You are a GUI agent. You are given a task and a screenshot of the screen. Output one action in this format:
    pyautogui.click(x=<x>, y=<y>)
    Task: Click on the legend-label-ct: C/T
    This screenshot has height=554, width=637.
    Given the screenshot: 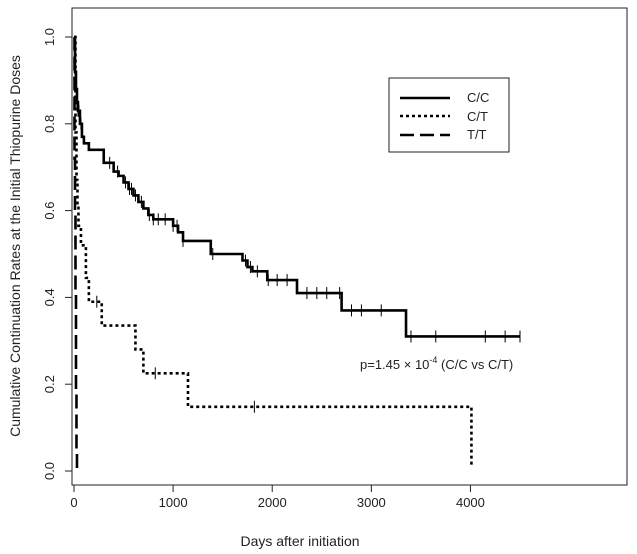 What is the action you would take?
    pyautogui.click(x=477, y=116)
    